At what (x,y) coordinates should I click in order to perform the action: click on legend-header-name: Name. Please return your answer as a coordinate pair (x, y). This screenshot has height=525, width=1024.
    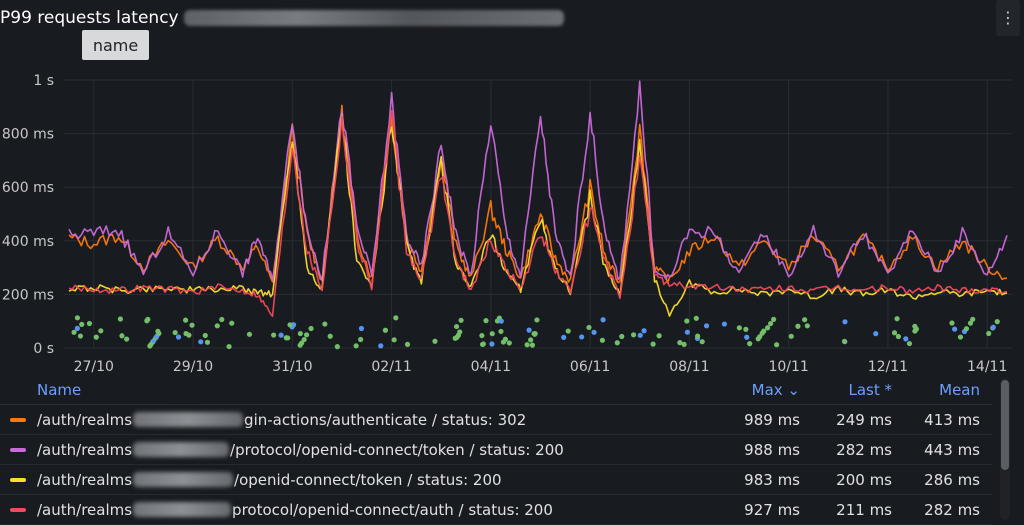
    Looking at the image, I should click on (59, 390).